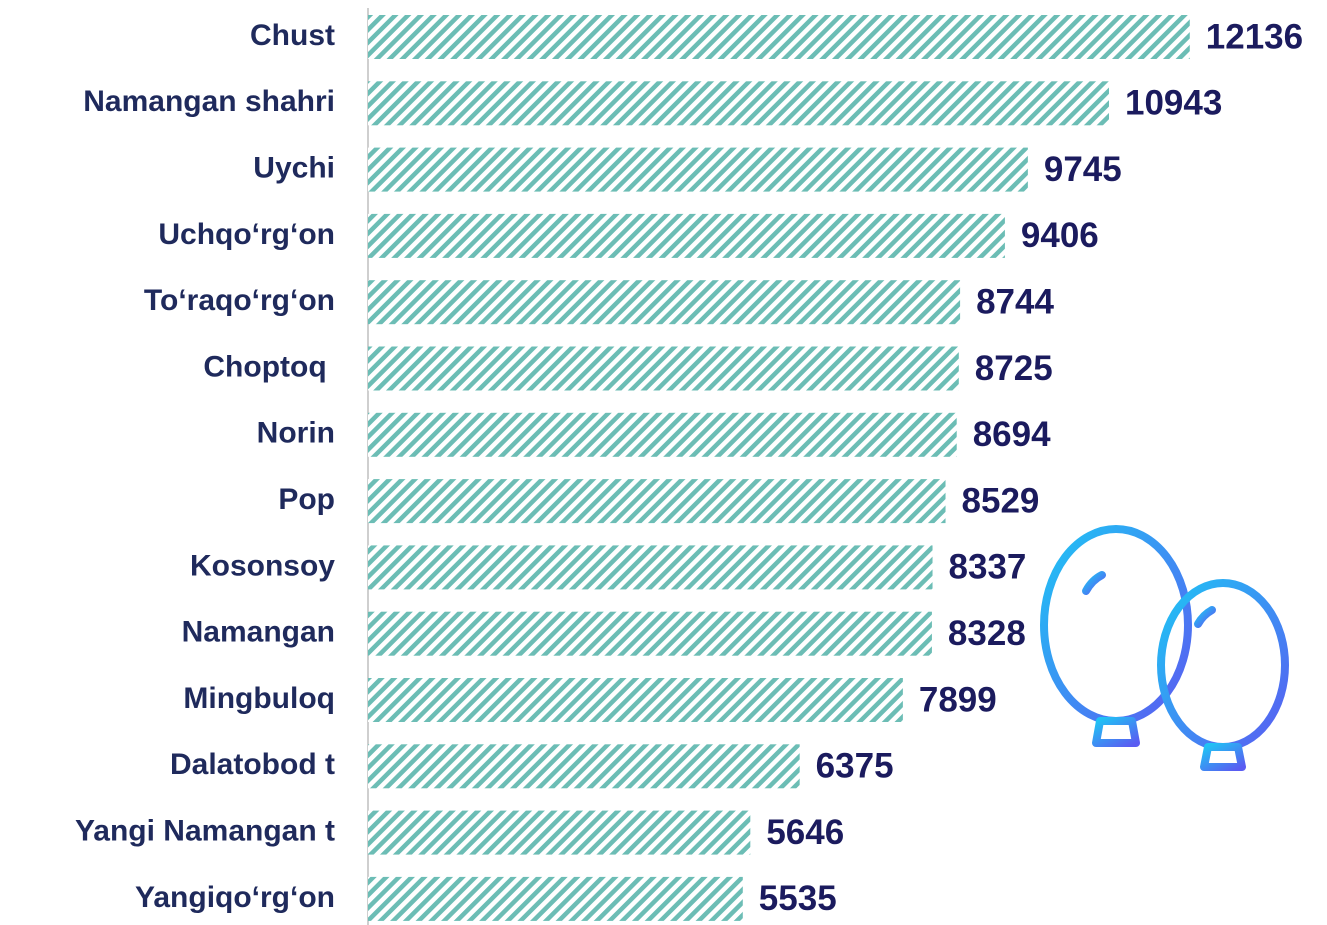  Describe the element at coordinates (1173, 103) in the screenshot. I see `value-label: 10943` at that location.